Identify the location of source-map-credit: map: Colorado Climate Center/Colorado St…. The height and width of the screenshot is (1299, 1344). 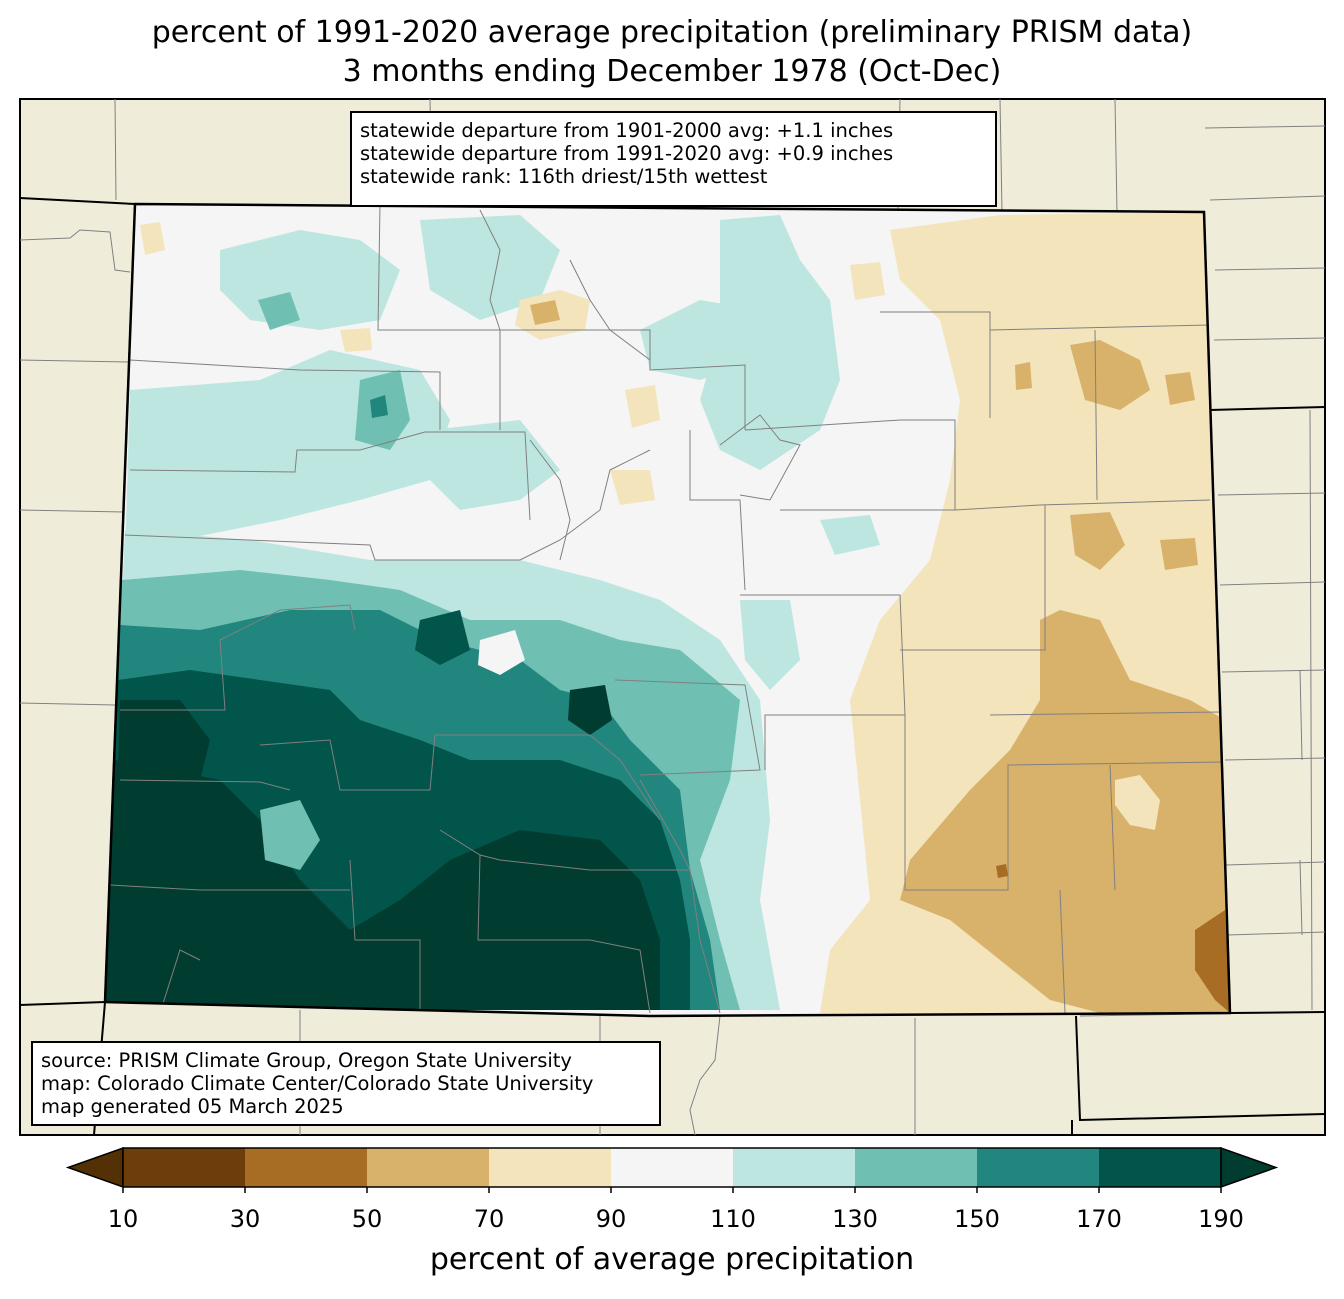
(317, 1083).